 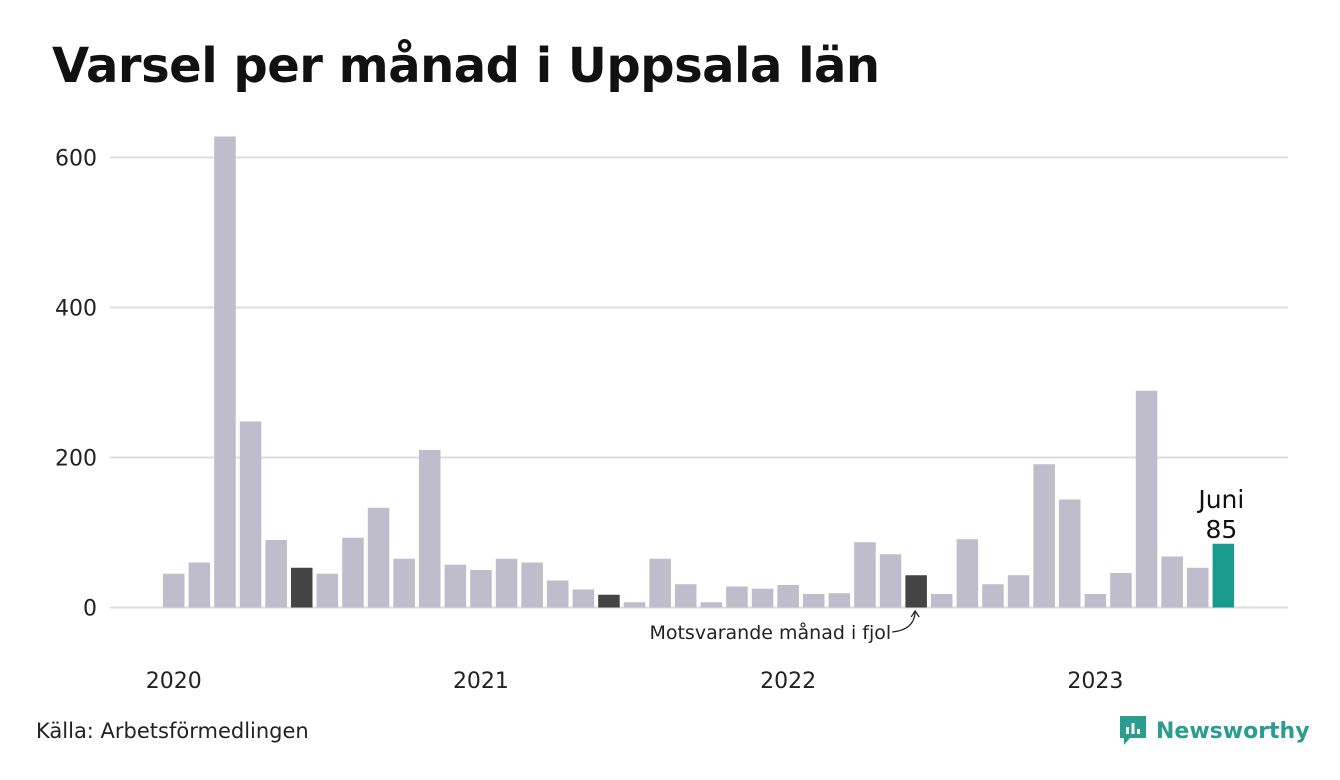 What do you see at coordinates (1233, 731) in the screenshot?
I see `logo-text: Newsworthy` at bounding box center [1233, 731].